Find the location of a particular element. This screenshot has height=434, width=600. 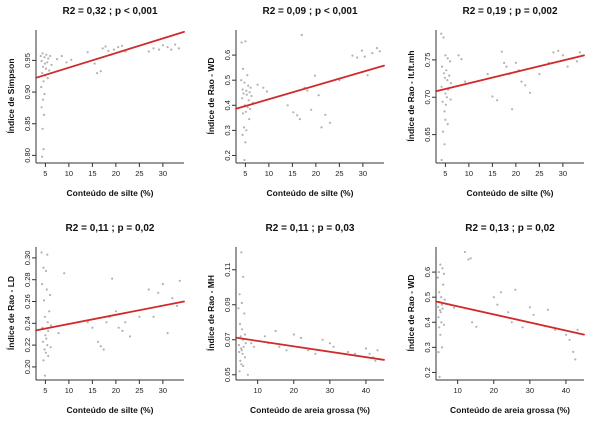

y-tick-label: 0.2 is located at coordinates (427, 372).